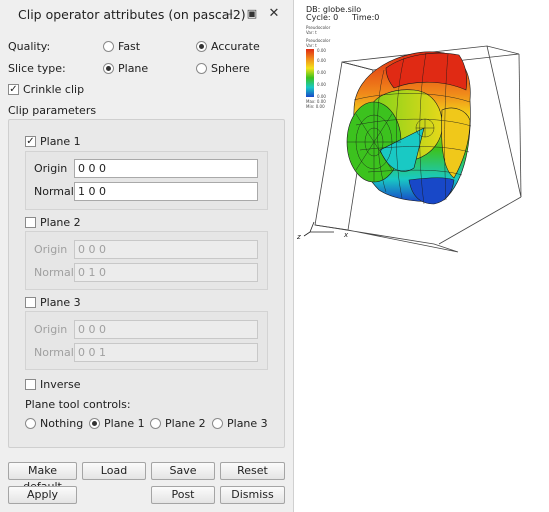 The image size is (549, 512). I want to click on plane2-normal-input: 0 1 0, so click(166, 272).